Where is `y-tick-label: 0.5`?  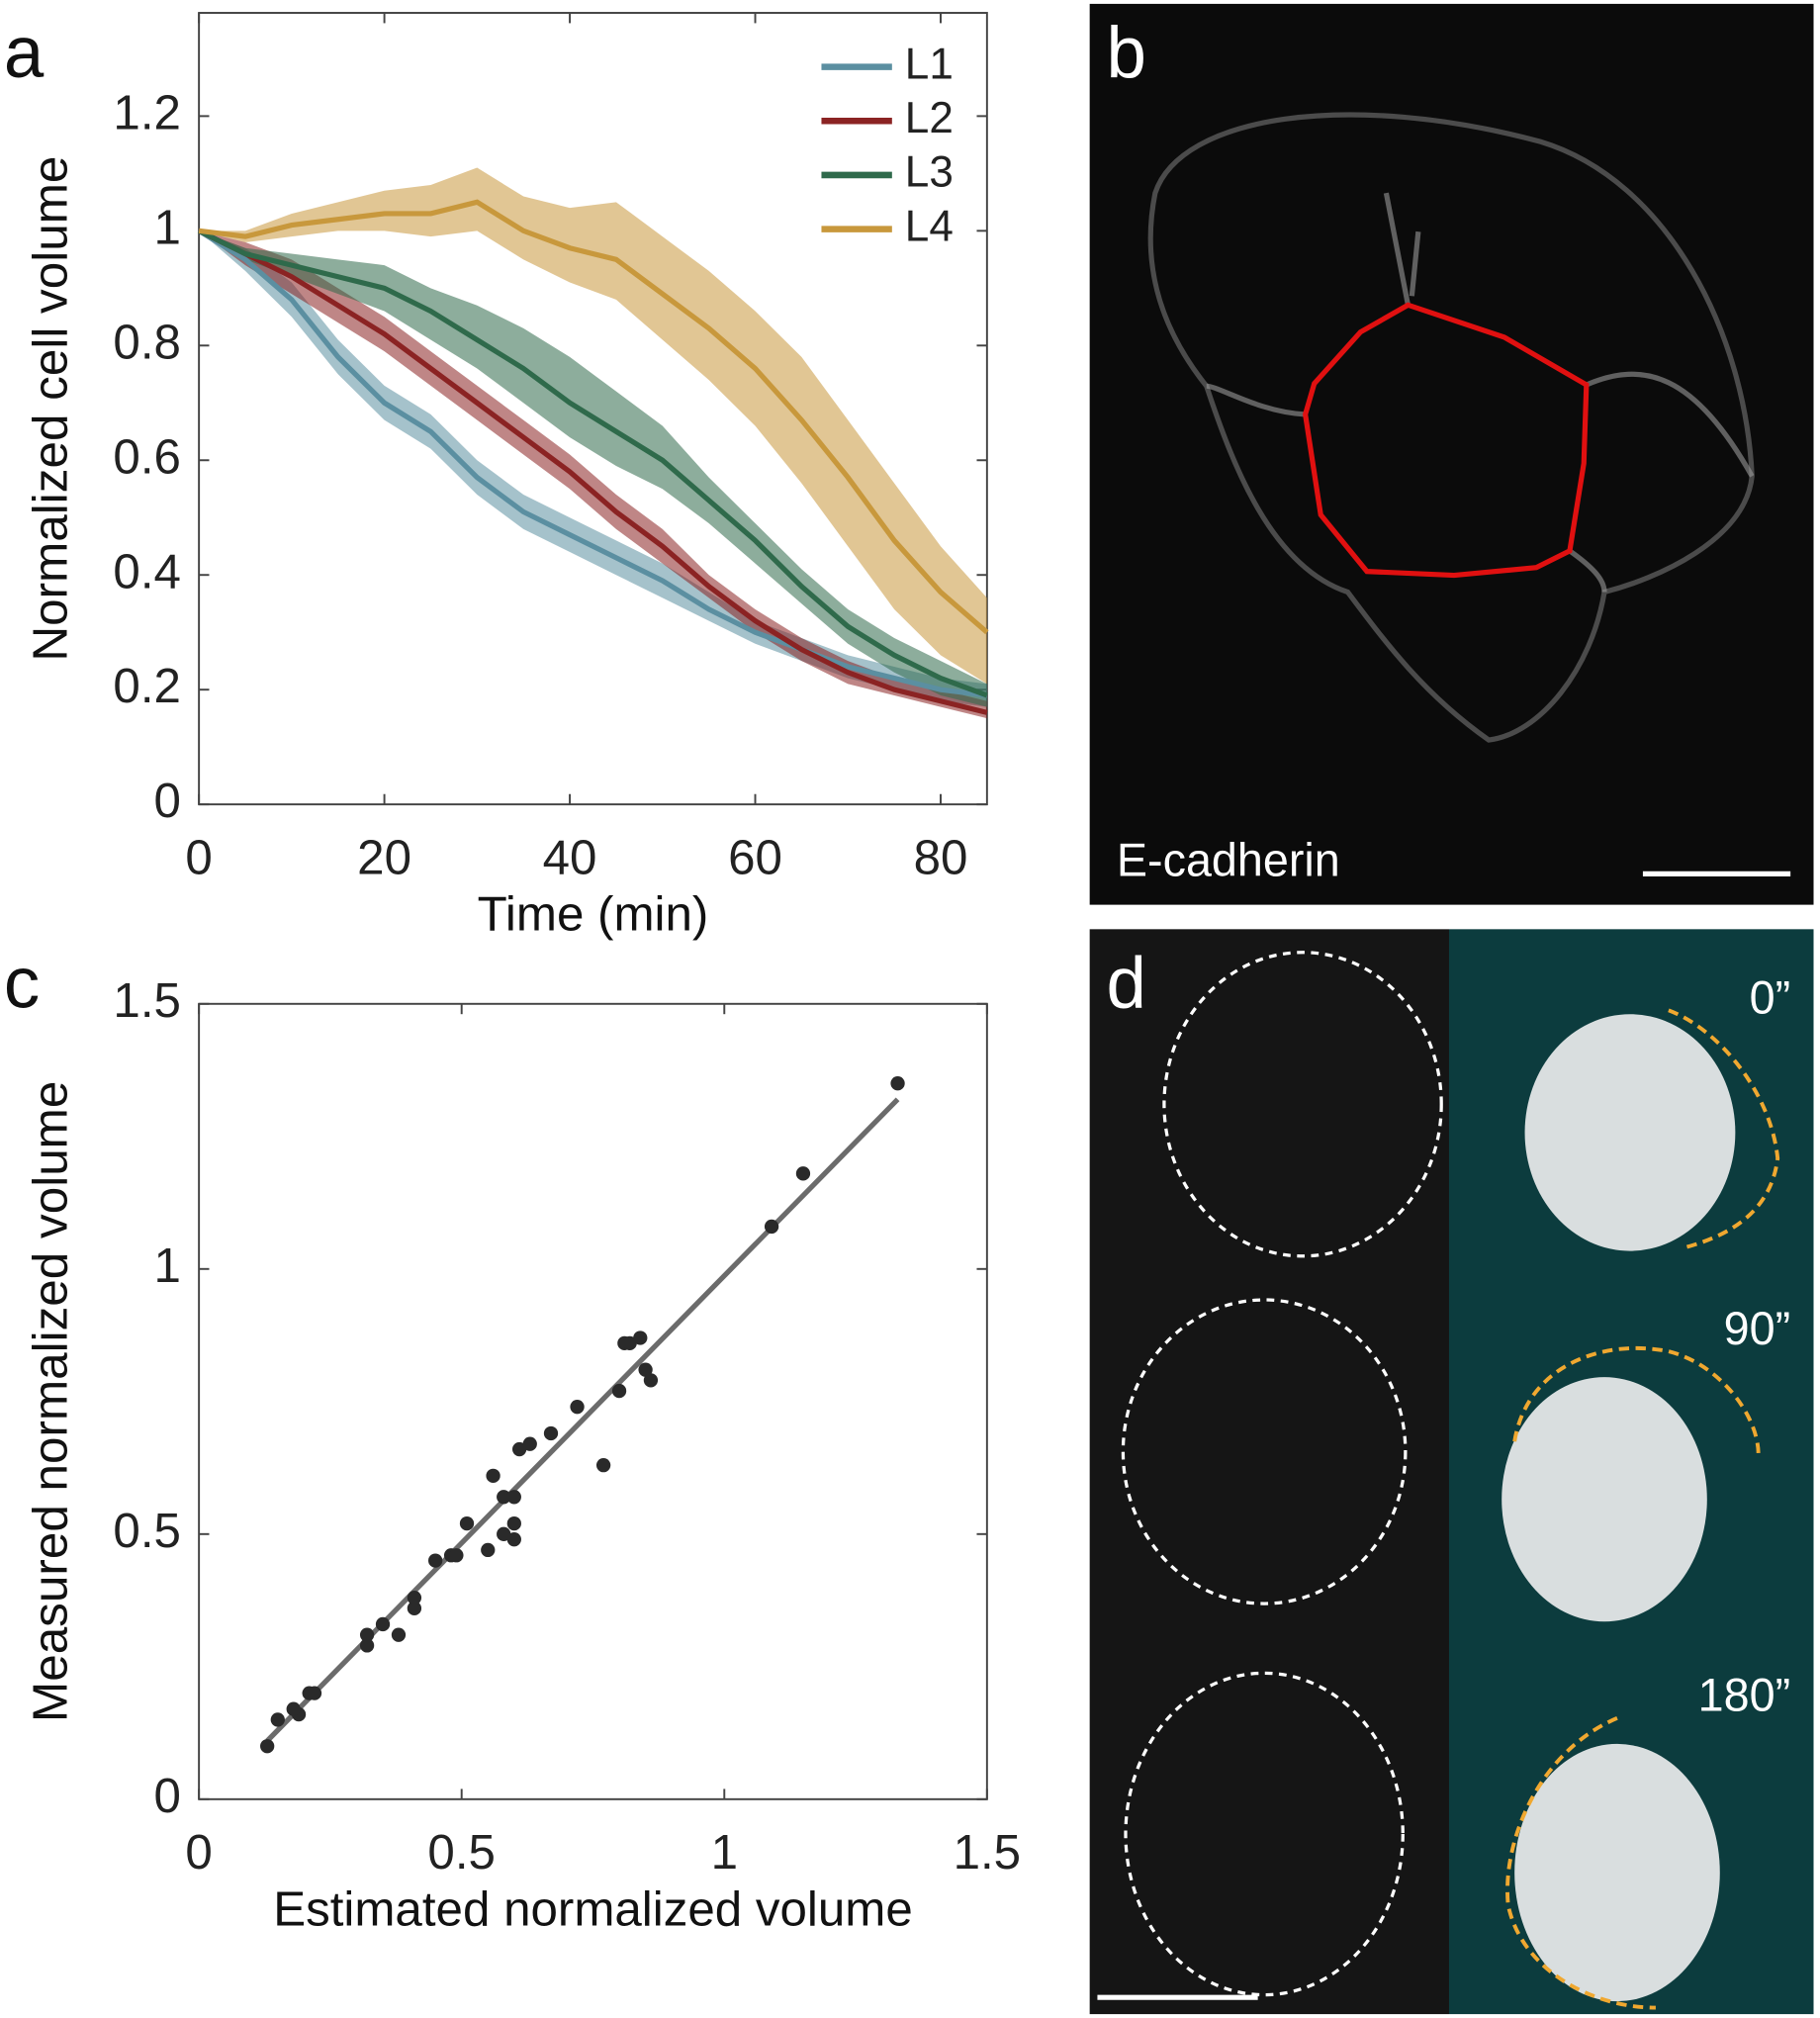
y-tick-label: 0.5 is located at coordinates (147, 1531).